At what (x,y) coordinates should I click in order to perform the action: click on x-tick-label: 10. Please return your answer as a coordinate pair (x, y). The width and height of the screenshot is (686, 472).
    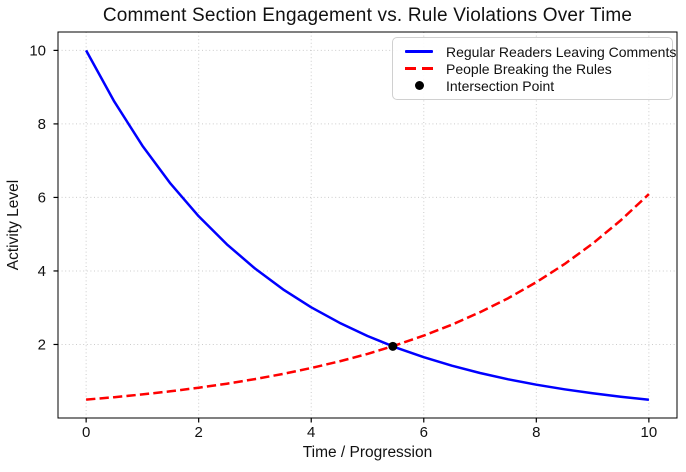
    Looking at the image, I should click on (649, 432).